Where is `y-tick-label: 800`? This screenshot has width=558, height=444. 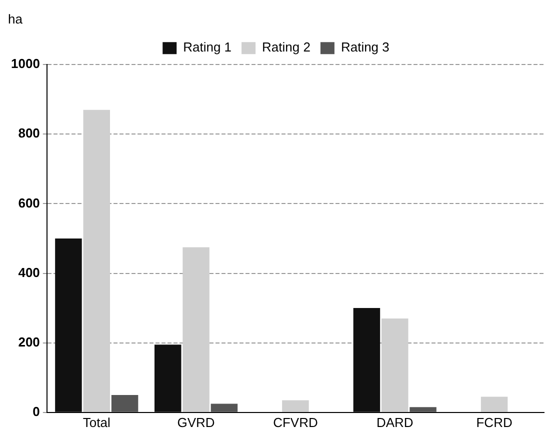
y-tick-label: 800 is located at coordinates (29, 133).